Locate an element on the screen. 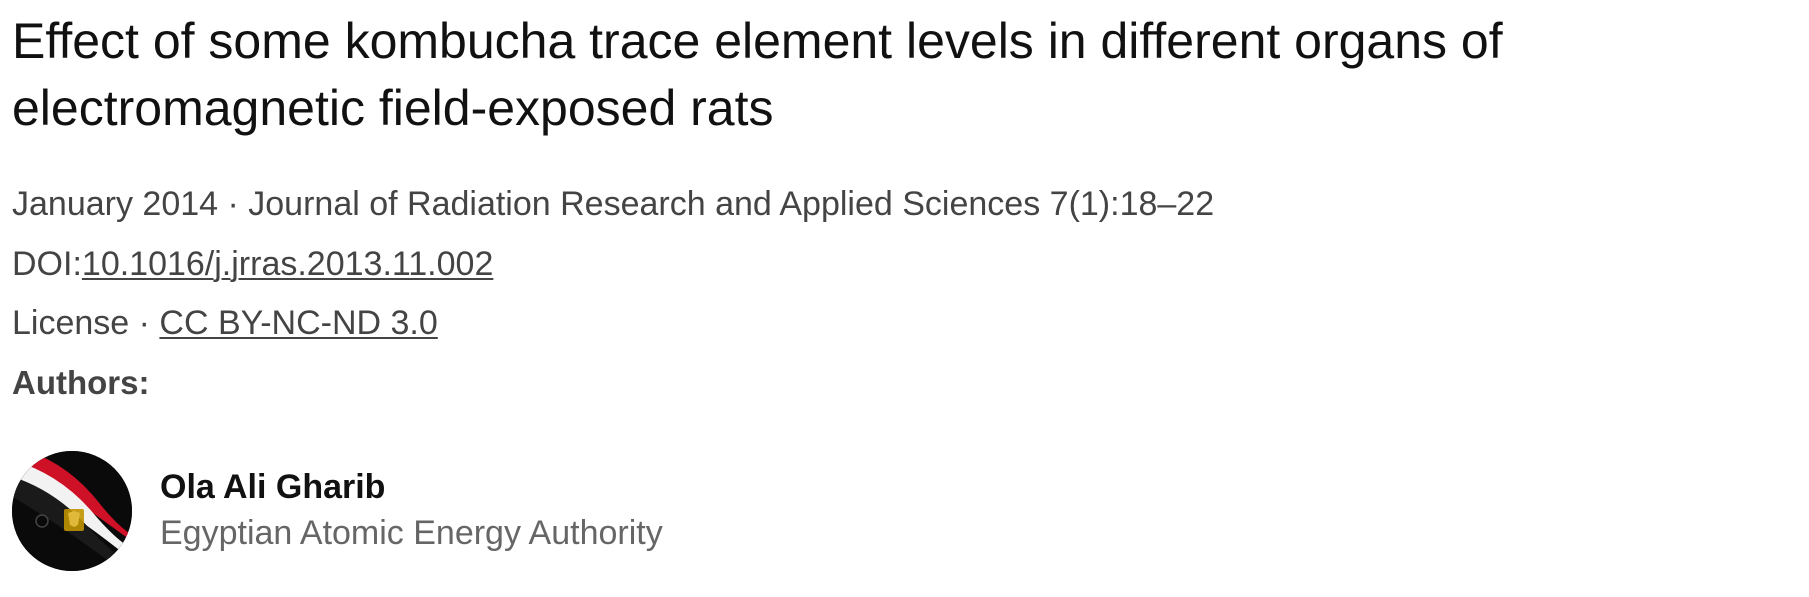 The width and height of the screenshot is (1809, 597). publication-doi-row: DOI:10.1016/j.jrras.2013.11.002 is located at coordinates (902, 264).